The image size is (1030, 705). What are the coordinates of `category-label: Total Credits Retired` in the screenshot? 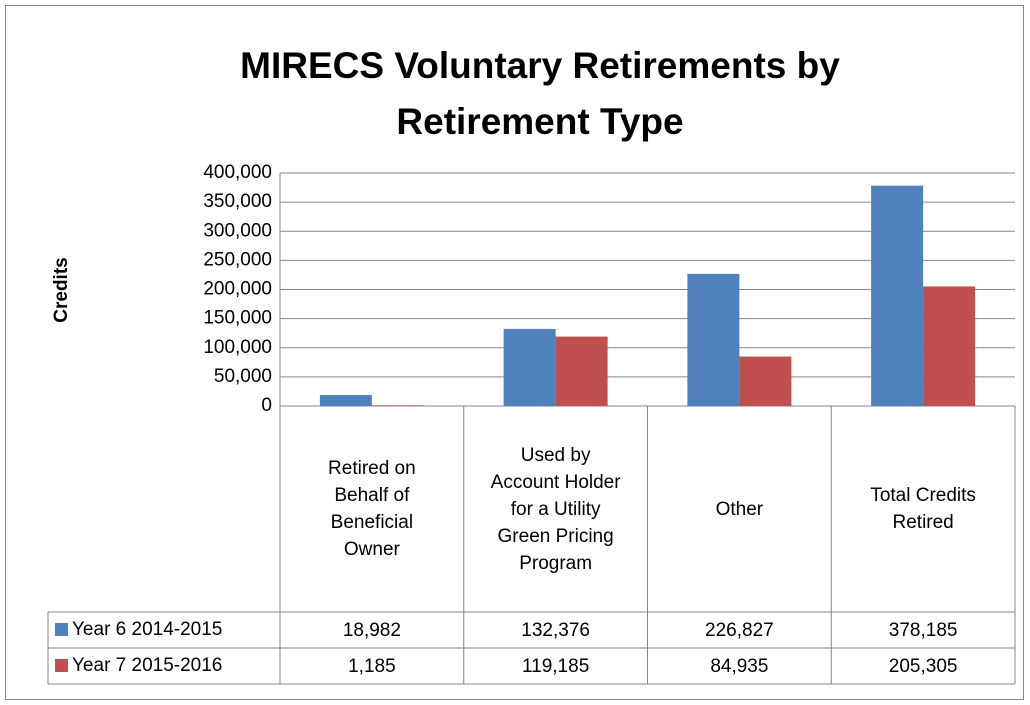 It's located at (923, 509).